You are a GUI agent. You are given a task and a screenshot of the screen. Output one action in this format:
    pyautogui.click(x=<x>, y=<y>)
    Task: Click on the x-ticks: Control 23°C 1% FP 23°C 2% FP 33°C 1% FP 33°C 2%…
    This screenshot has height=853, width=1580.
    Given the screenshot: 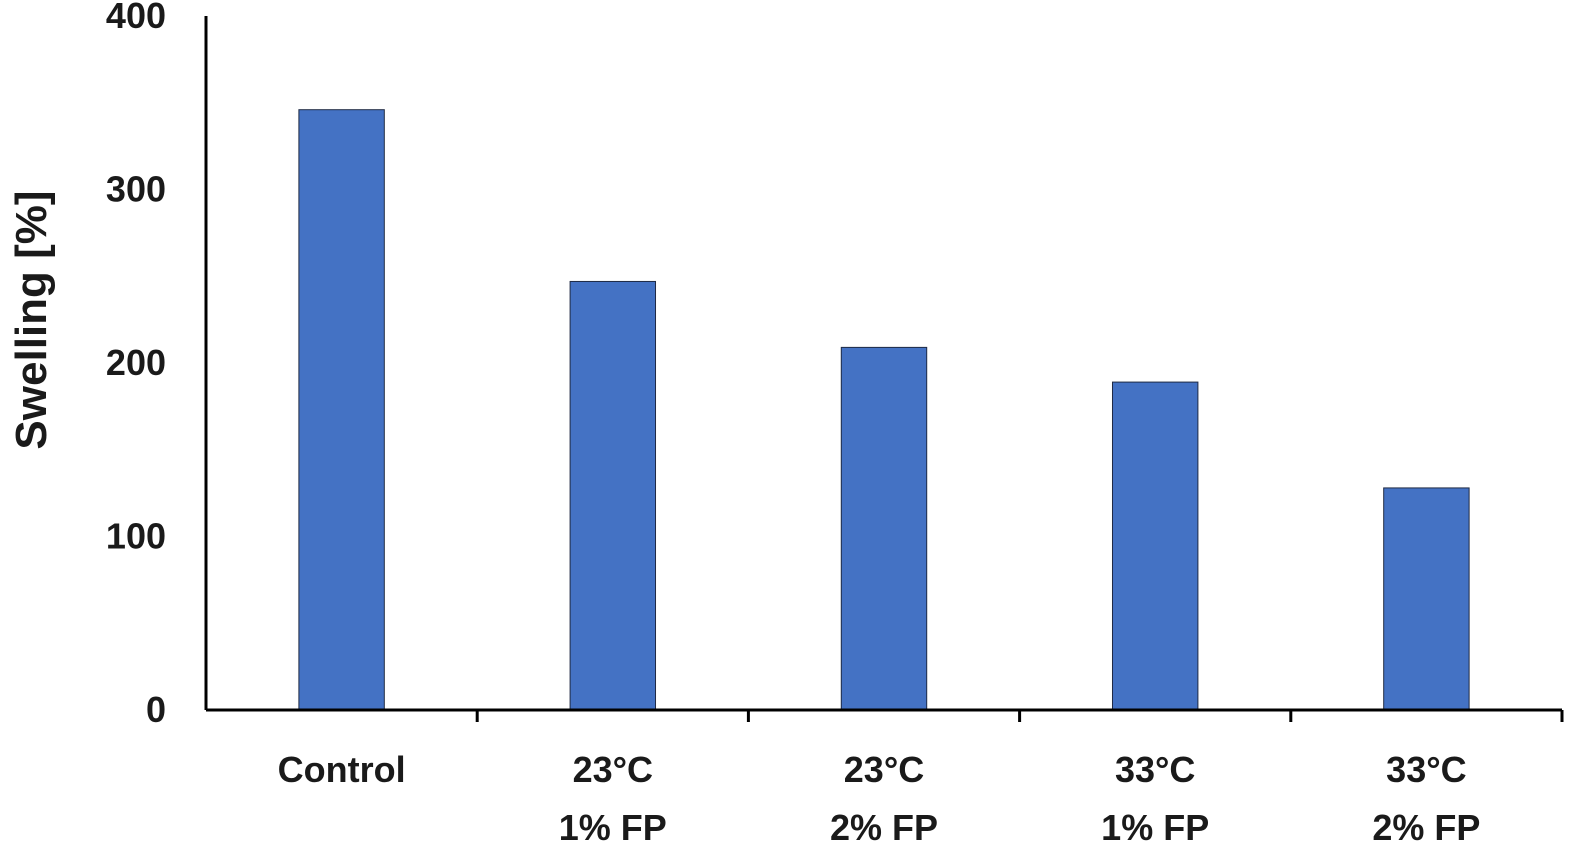 What is the action you would take?
    pyautogui.click(x=921, y=779)
    